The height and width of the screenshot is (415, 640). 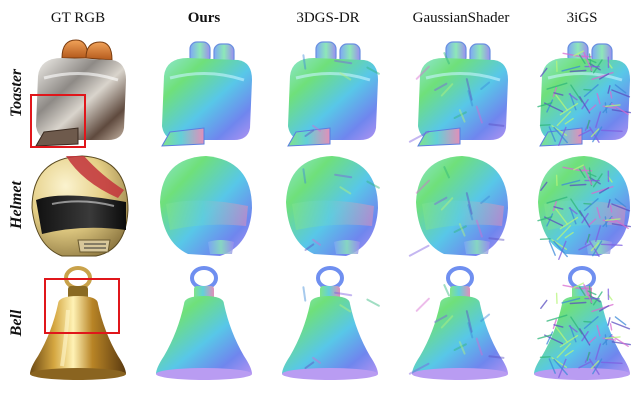 I want to click on image-toaster-gt-rgb, so click(x=78, y=89).